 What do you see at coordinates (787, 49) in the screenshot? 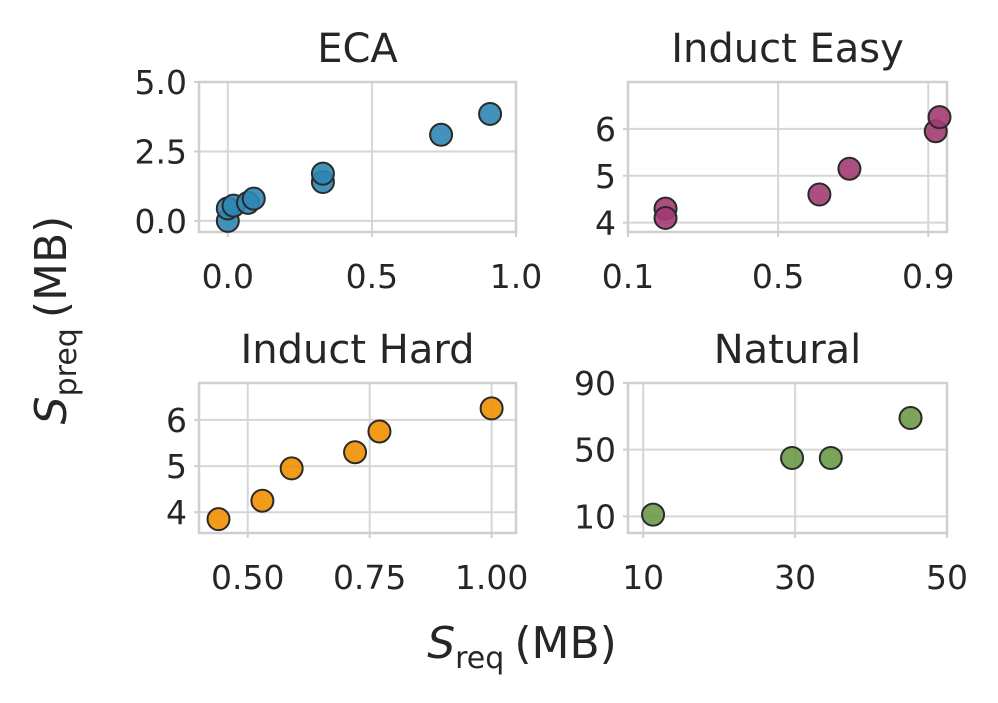
I see `panel-title: Induct Easy` at bounding box center [787, 49].